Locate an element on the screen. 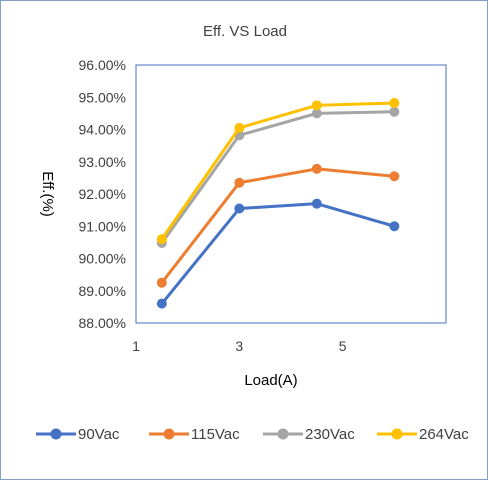 The height and width of the screenshot is (481, 488). legend-label: 264Vac is located at coordinates (444, 434).